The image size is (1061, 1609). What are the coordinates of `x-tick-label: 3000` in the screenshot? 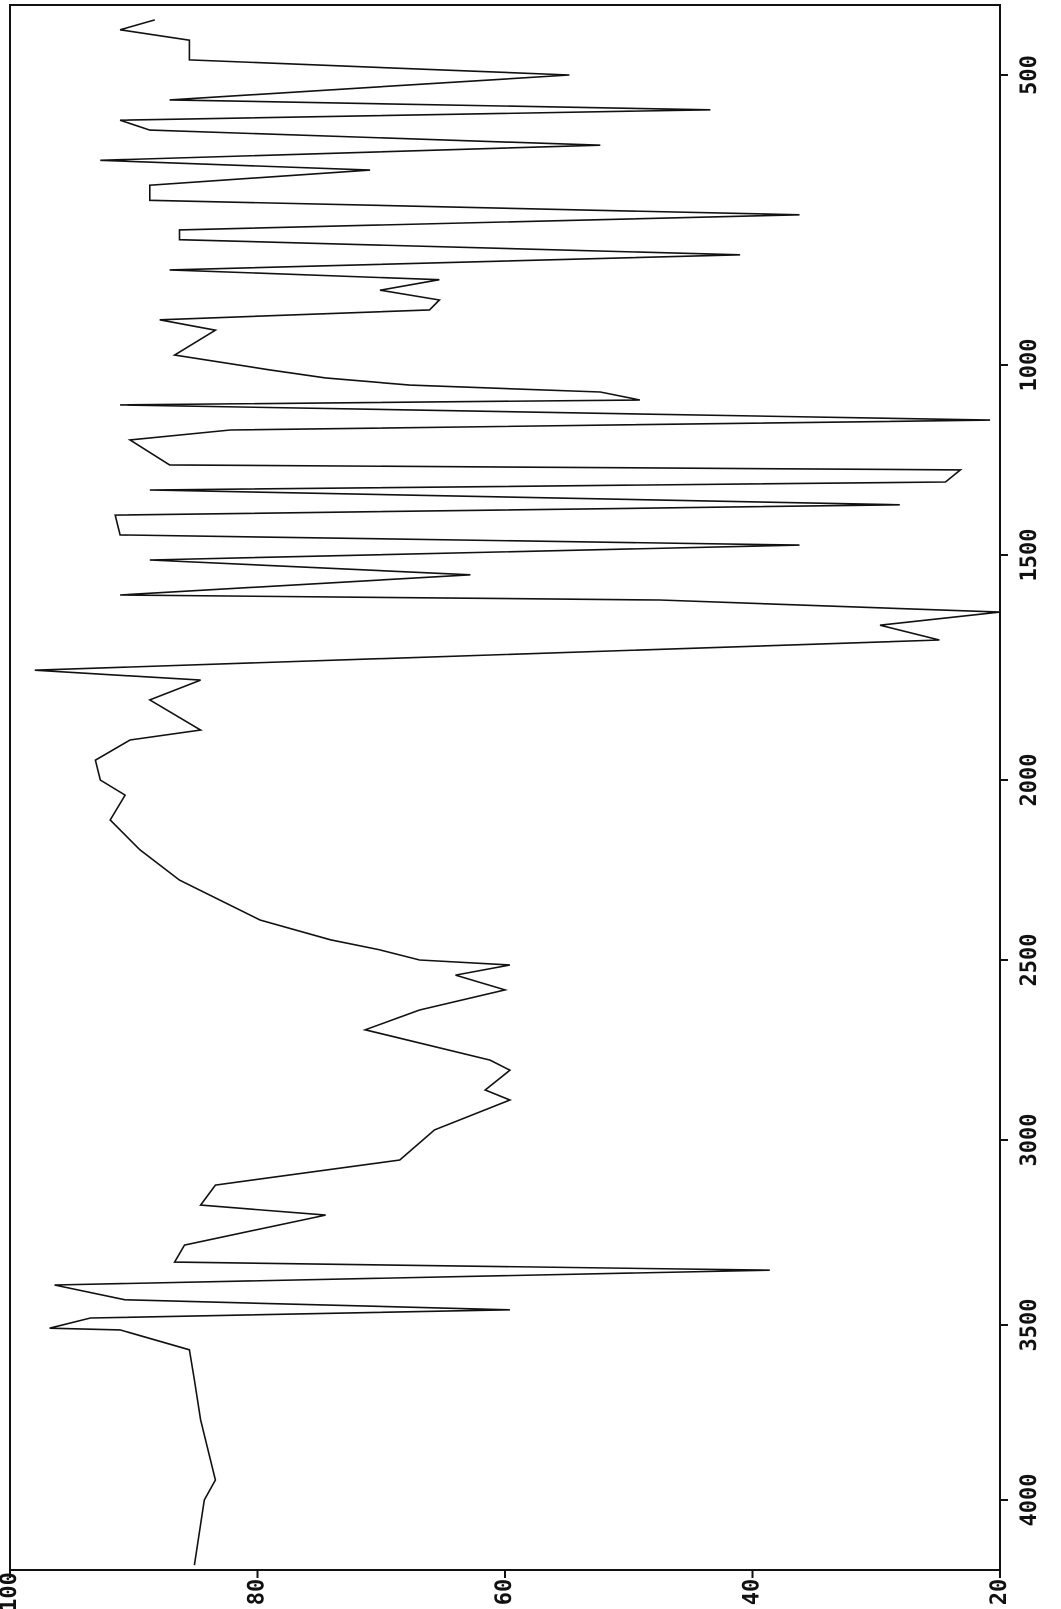 It's located at (1029, 1140).